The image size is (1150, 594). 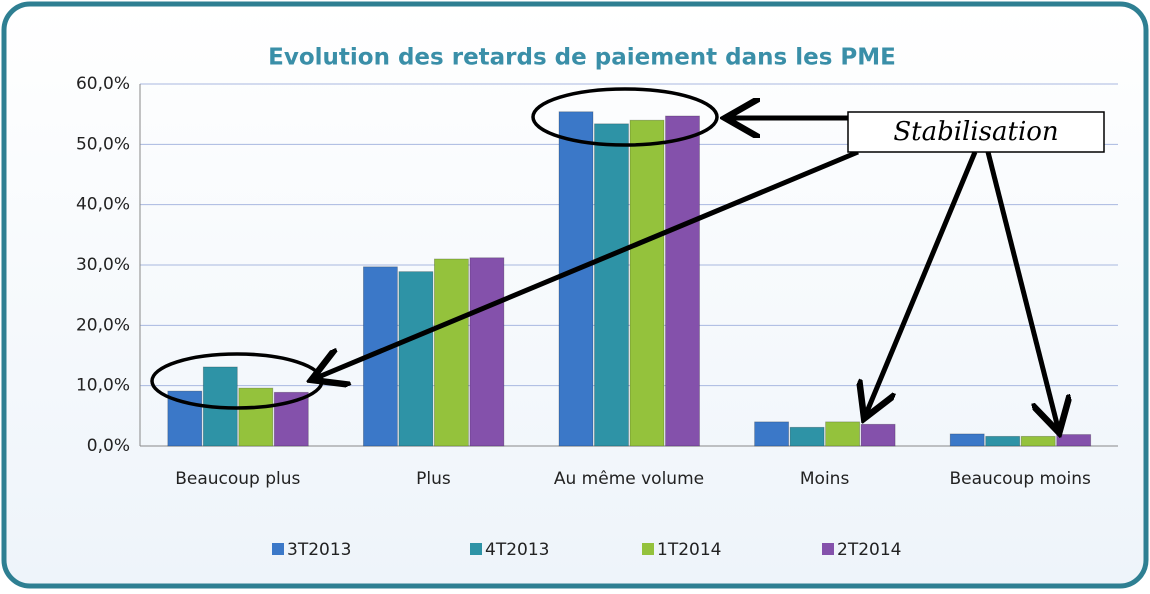 What do you see at coordinates (103, 205) in the screenshot?
I see `y-tick-label: 40,0%` at bounding box center [103, 205].